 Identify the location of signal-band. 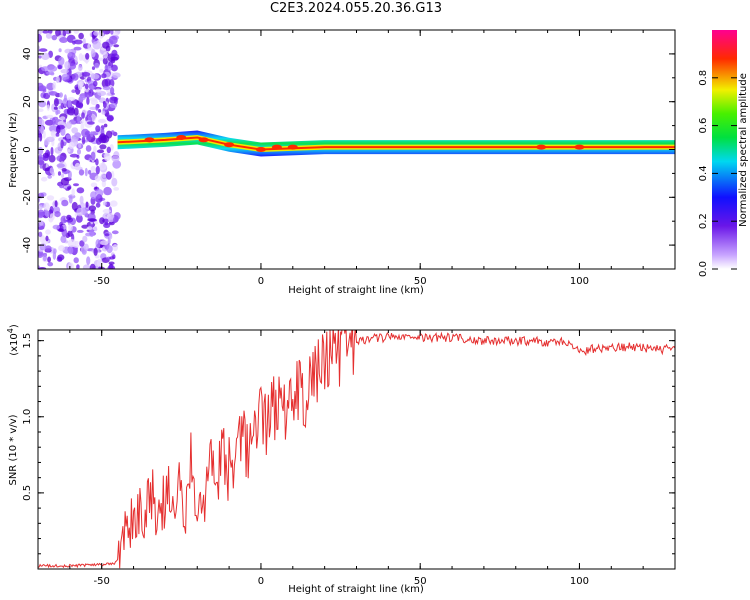
(396, 143).